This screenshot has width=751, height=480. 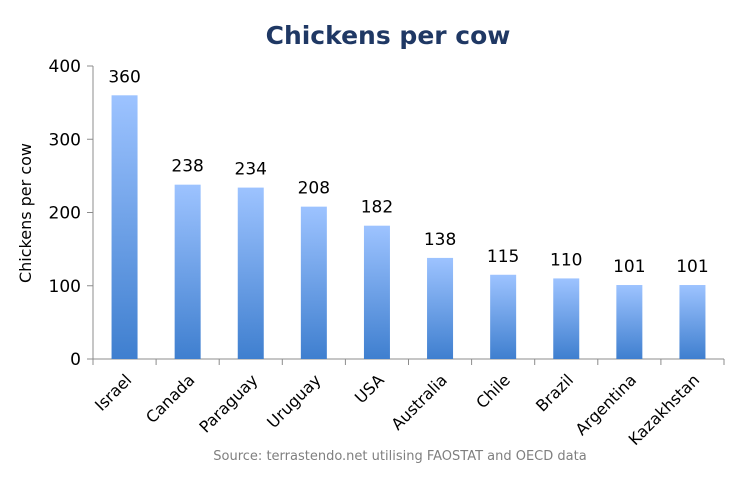 What do you see at coordinates (250, 273) in the screenshot?
I see `bar-paraguay` at bounding box center [250, 273].